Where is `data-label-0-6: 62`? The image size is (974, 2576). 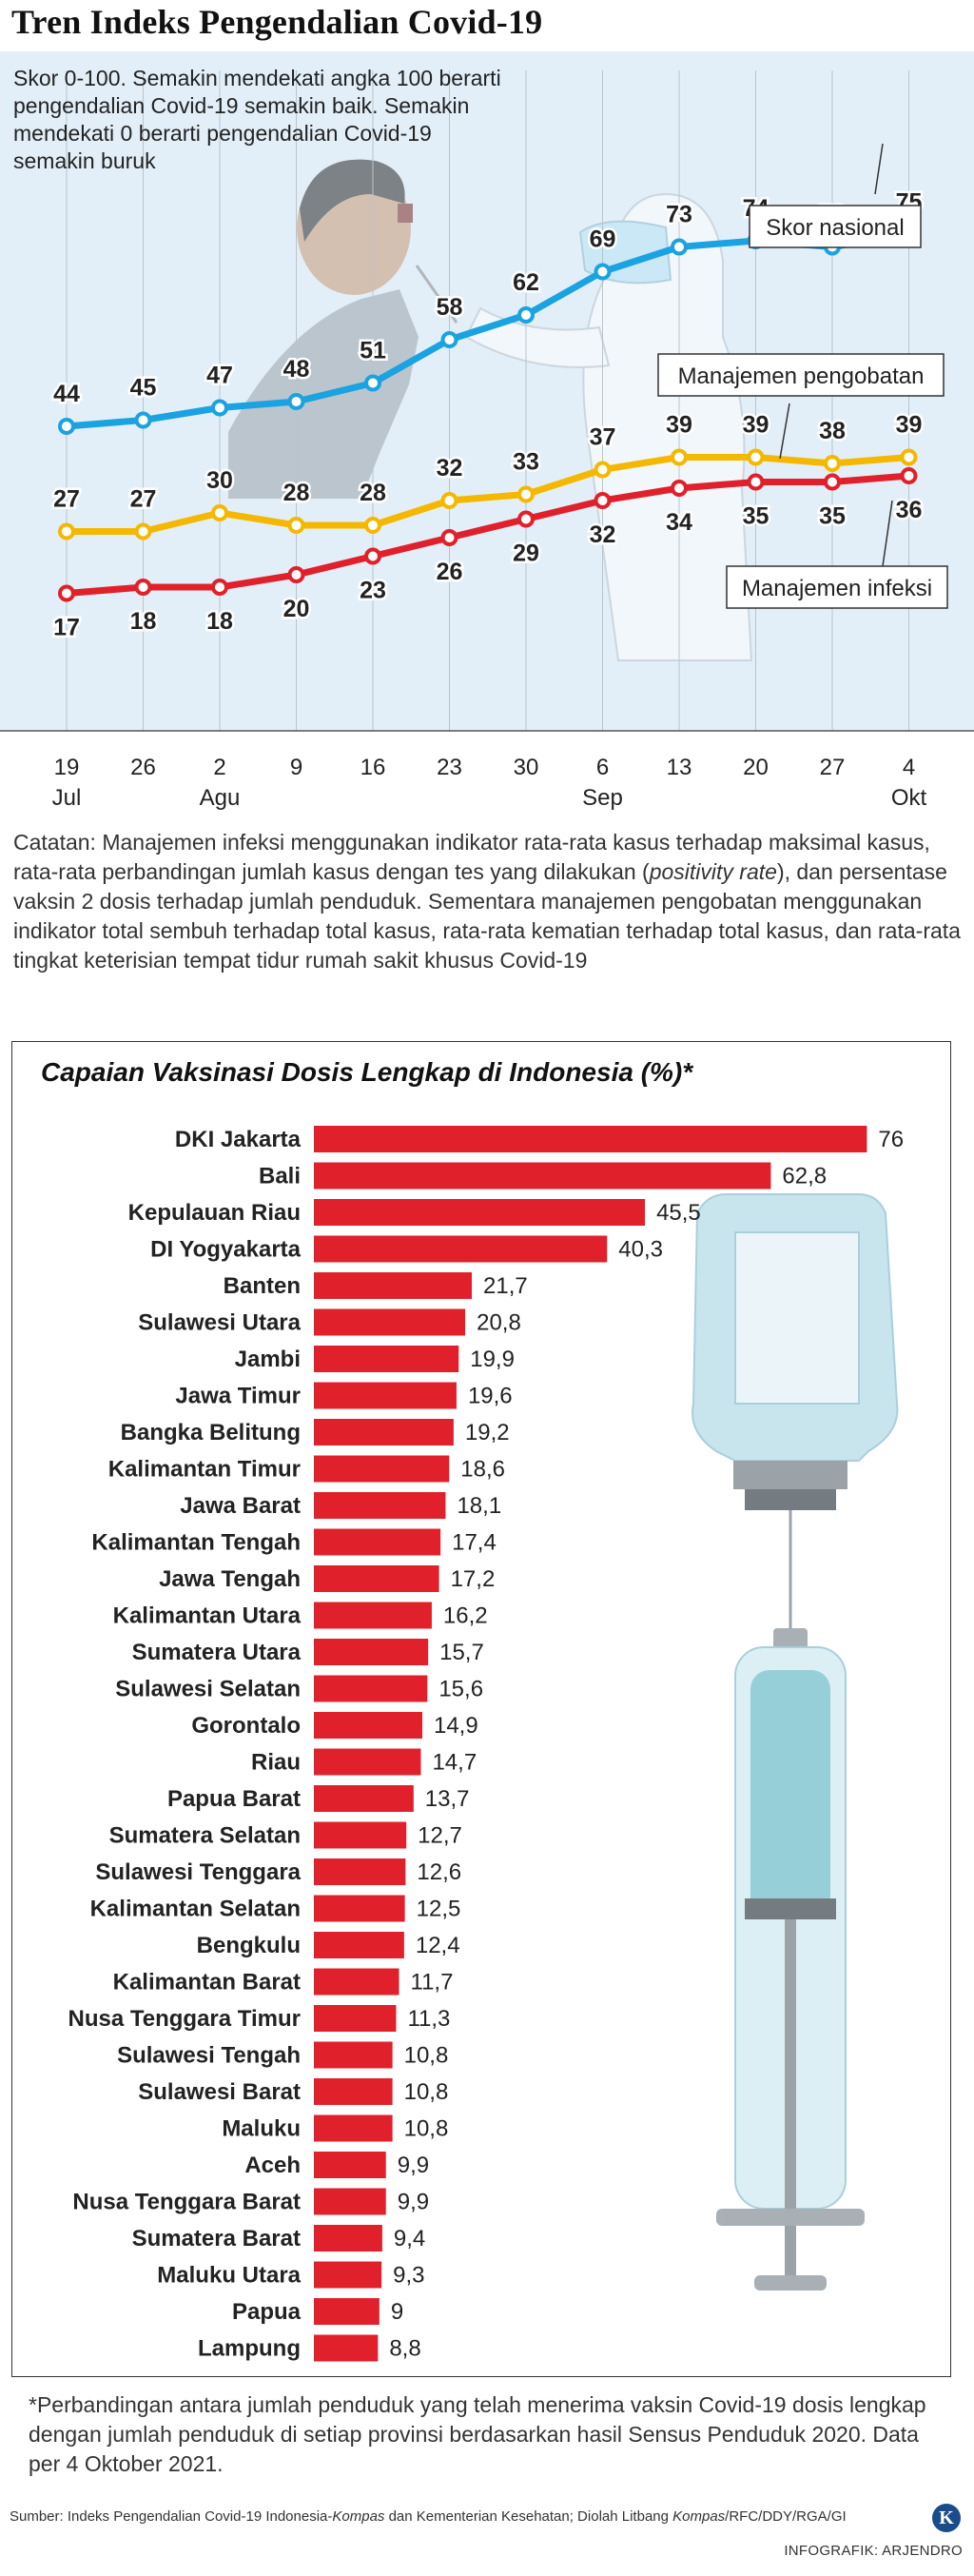
data-label-0-6: 62 is located at coordinates (526, 282).